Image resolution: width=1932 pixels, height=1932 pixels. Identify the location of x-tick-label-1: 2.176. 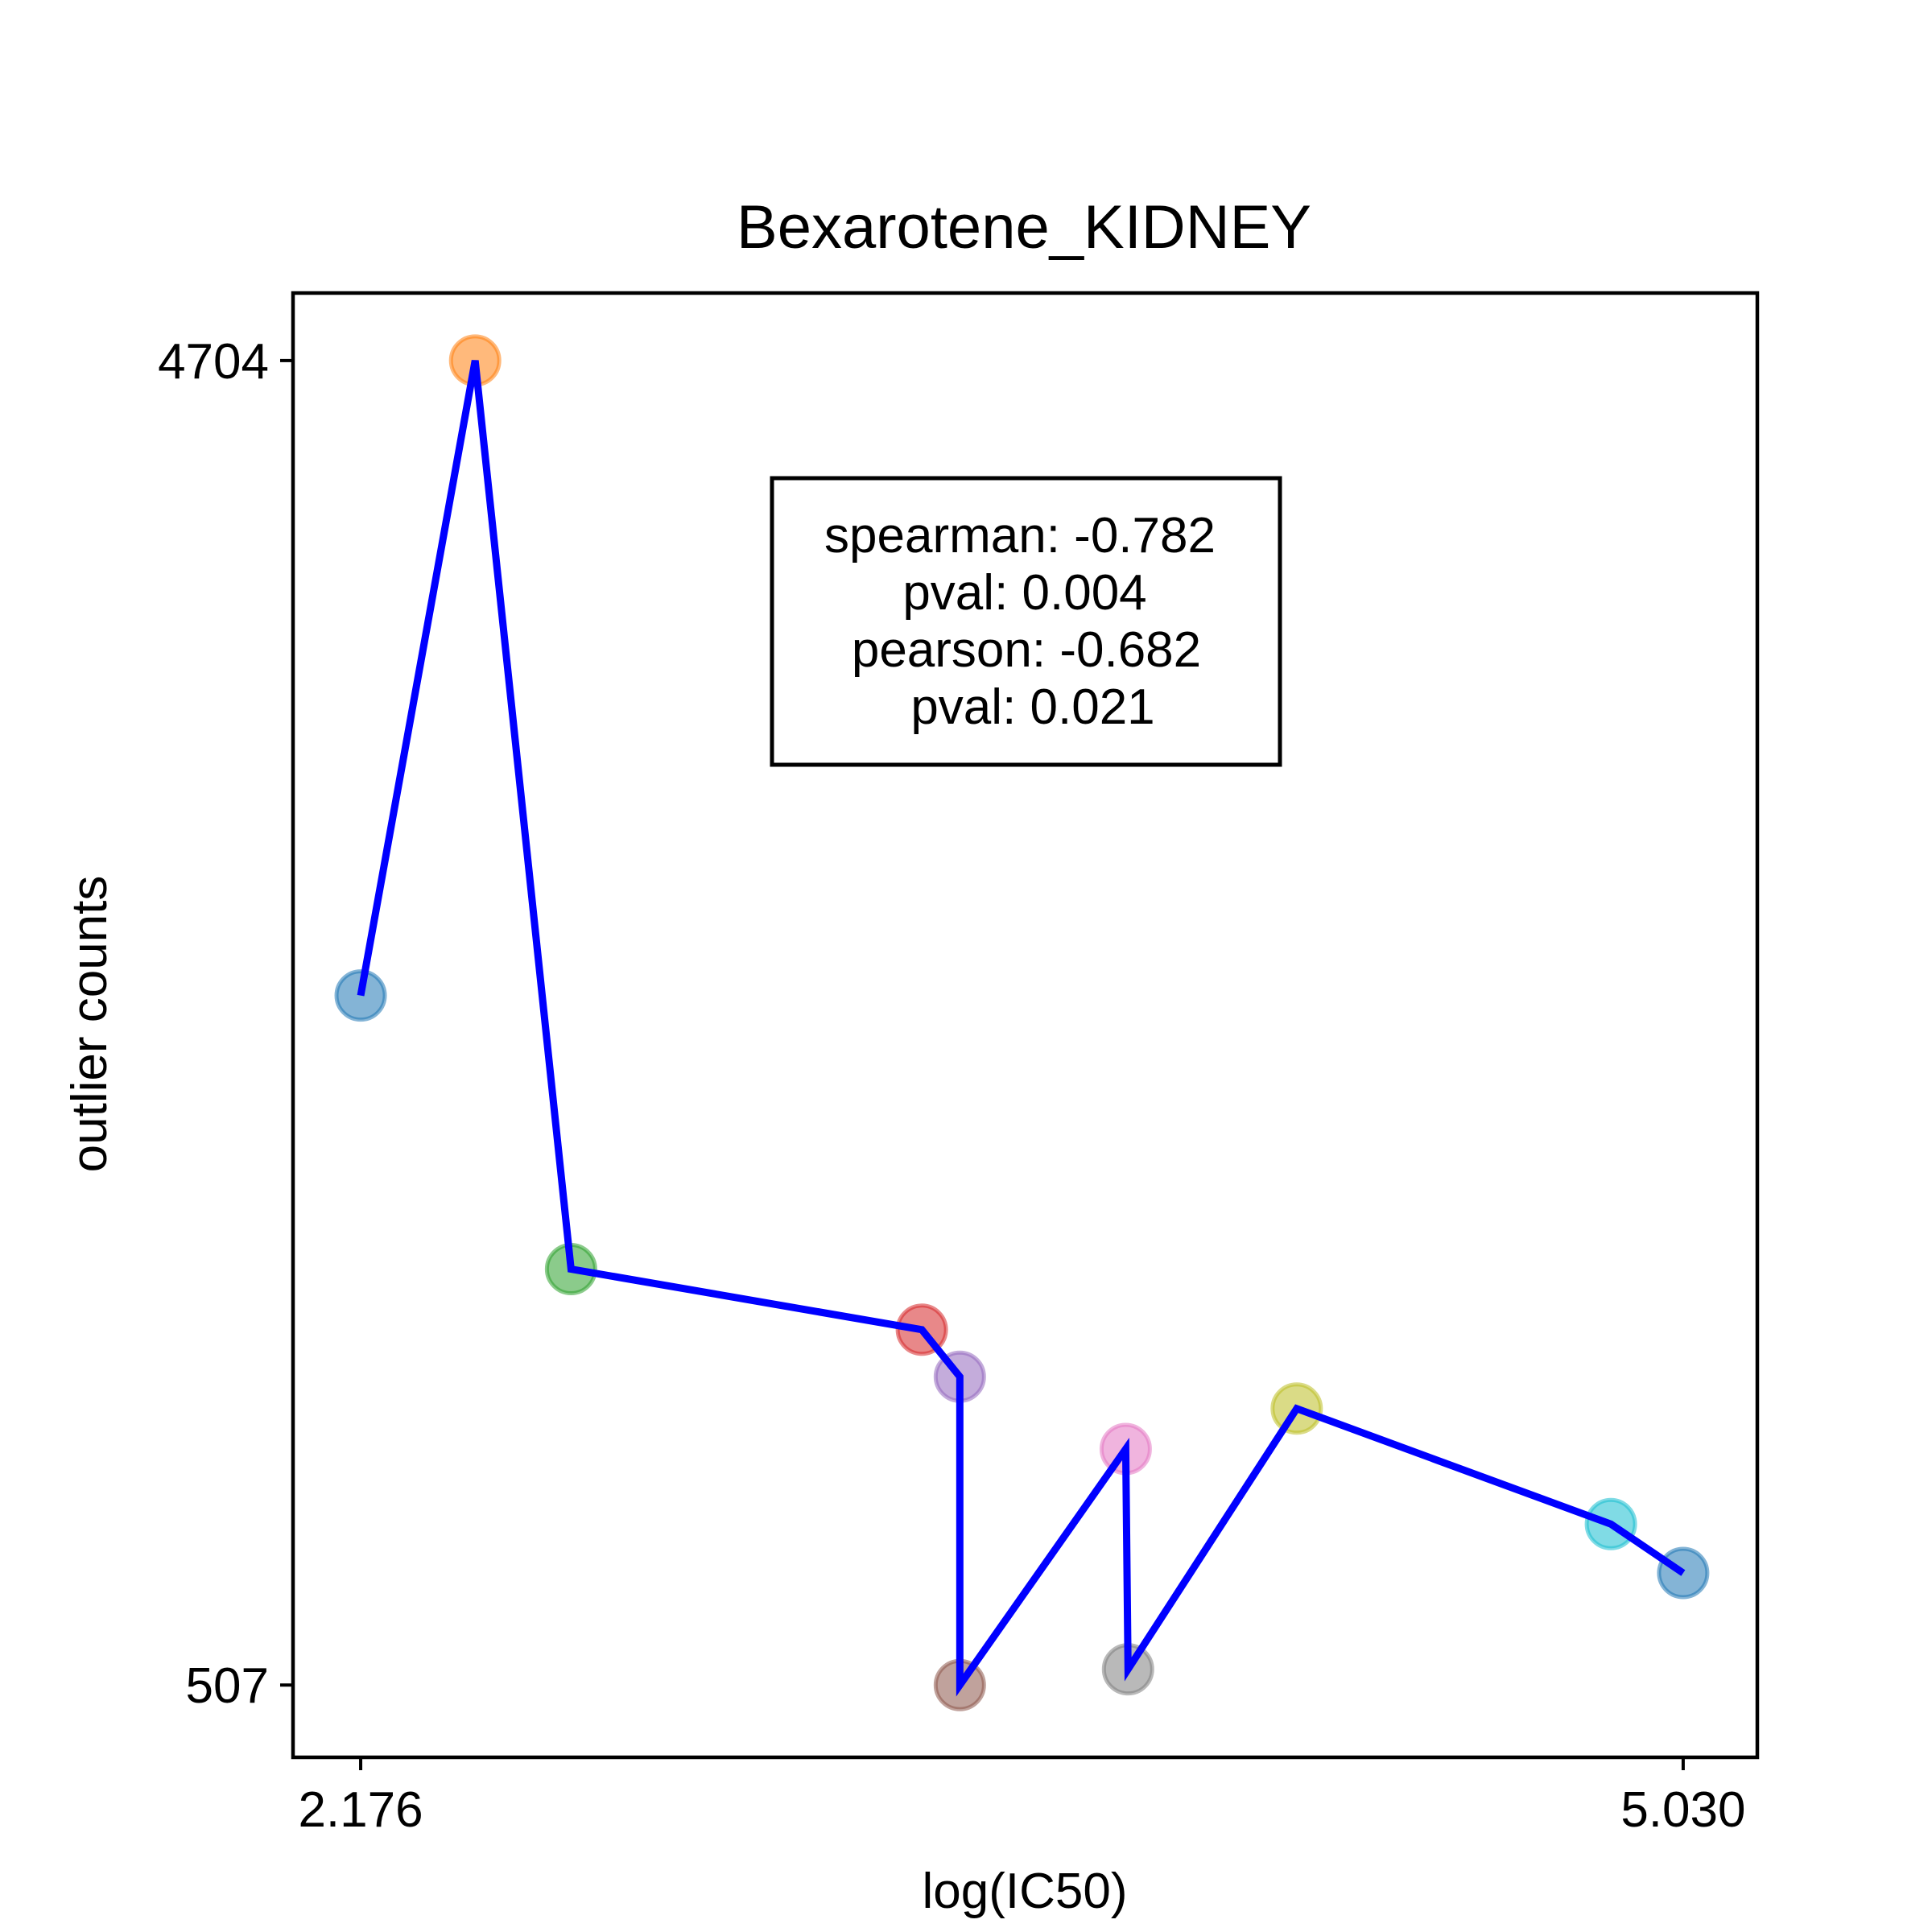
(360, 1810).